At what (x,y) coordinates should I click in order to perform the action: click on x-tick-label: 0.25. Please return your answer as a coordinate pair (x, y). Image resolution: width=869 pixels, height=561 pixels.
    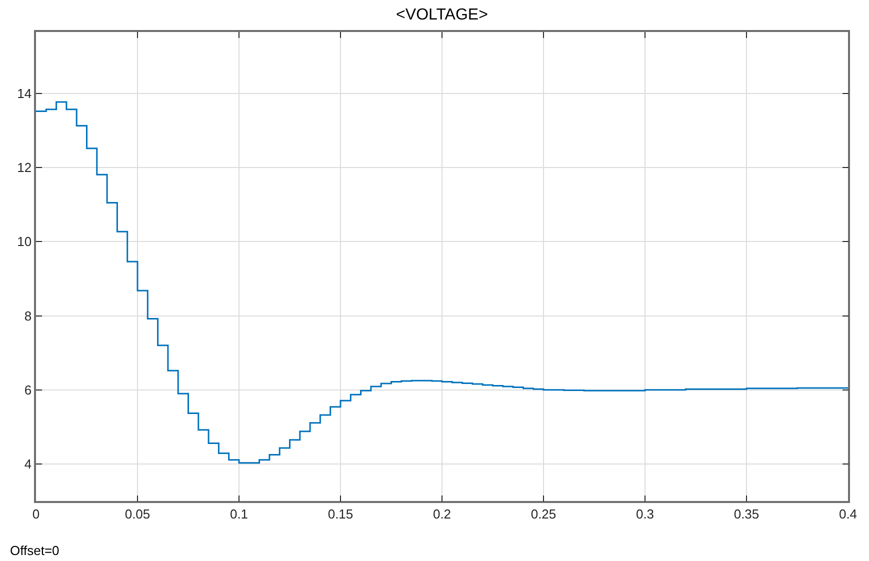
    Looking at the image, I should click on (543, 514).